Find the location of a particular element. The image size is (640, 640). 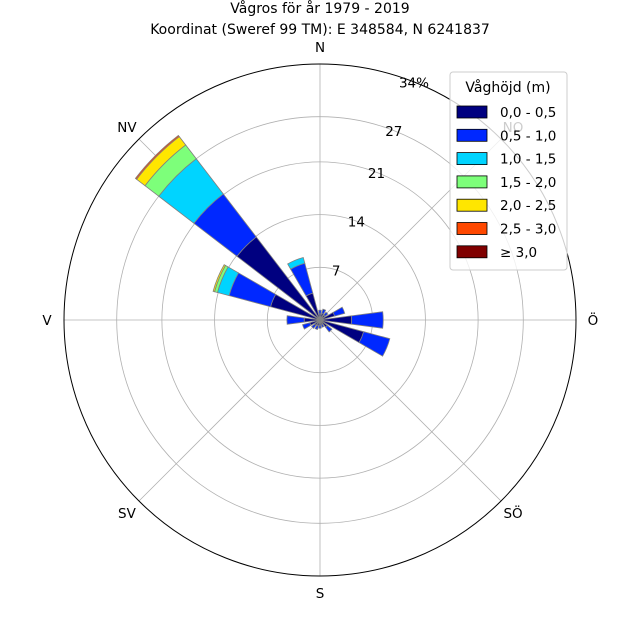

direction-label: SV is located at coordinates (127, 514).